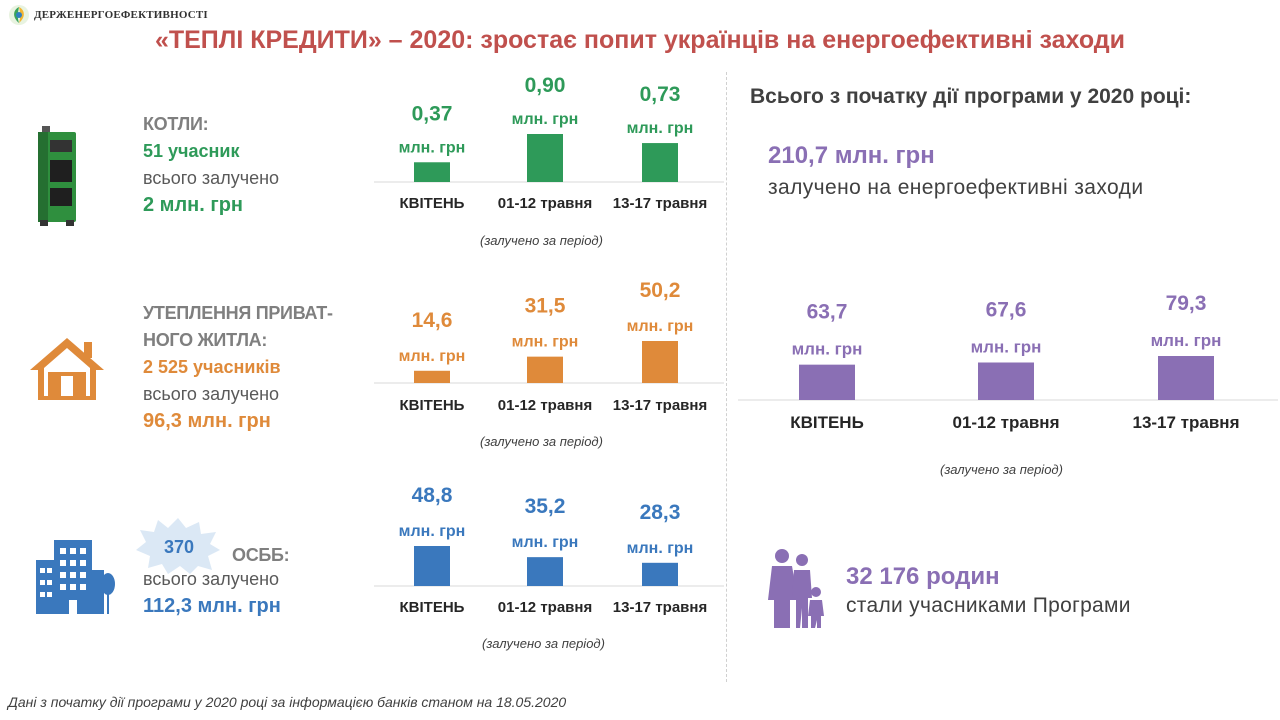  What do you see at coordinates (1006, 309) in the screenshot?
I see `chart-value-label: 67,6` at bounding box center [1006, 309].